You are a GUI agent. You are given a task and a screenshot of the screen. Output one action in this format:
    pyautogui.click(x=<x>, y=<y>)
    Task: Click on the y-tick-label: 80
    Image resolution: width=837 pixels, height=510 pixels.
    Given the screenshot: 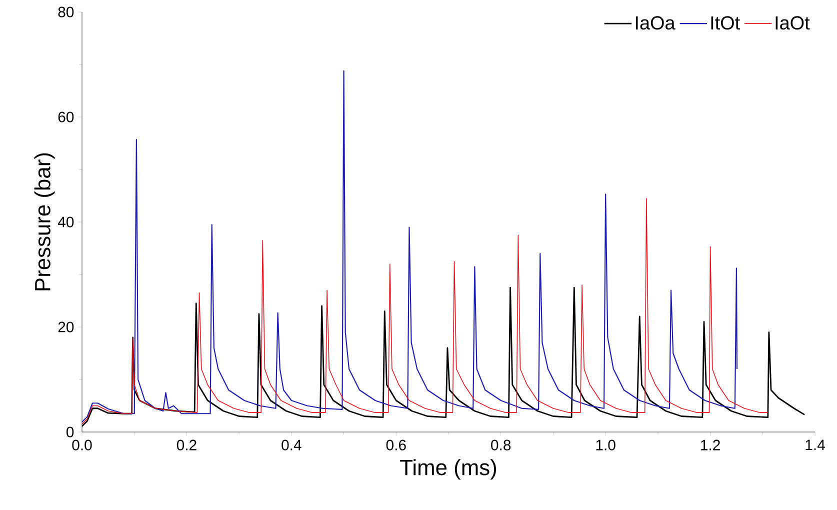 What is the action you would take?
    pyautogui.click(x=66, y=12)
    